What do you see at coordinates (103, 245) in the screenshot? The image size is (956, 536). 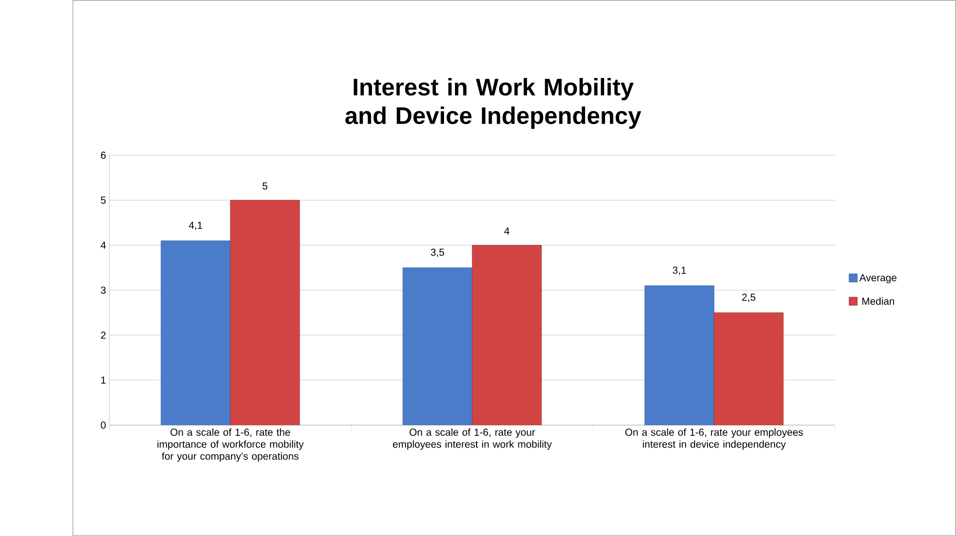 I see `y-tick-label: 4` at bounding box center [103, 245].